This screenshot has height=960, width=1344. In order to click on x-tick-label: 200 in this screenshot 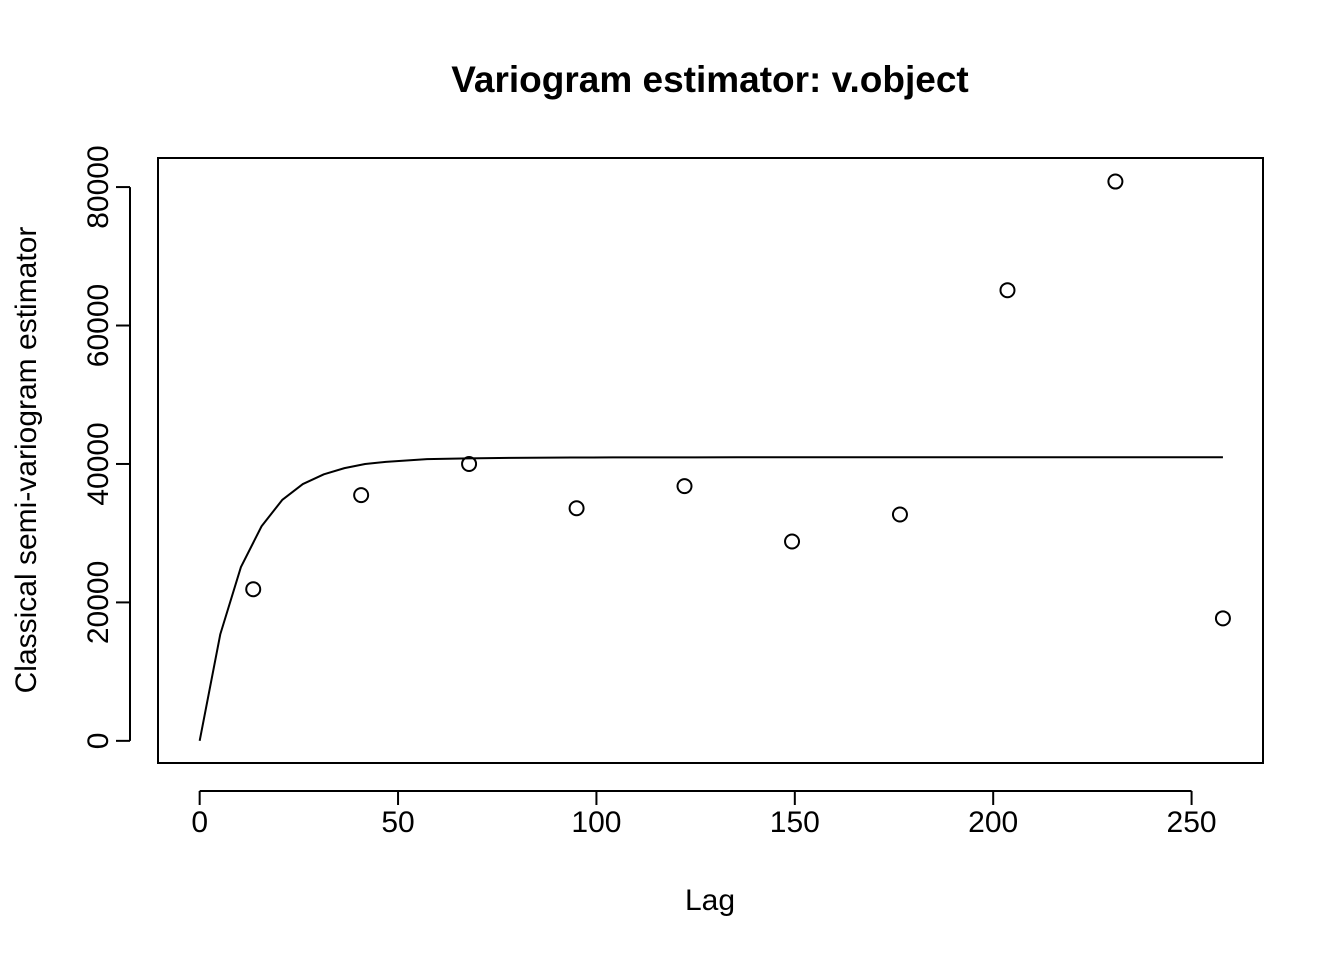, I will do `click(993, 822)`.